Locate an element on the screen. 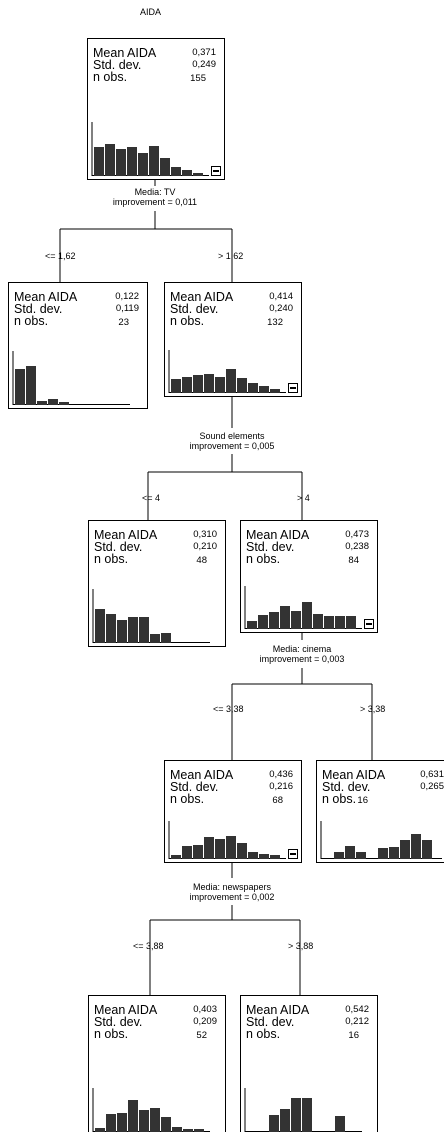 The image size is (444, 1132). n-obs-value: 84 is located at coordinates (353, 560).